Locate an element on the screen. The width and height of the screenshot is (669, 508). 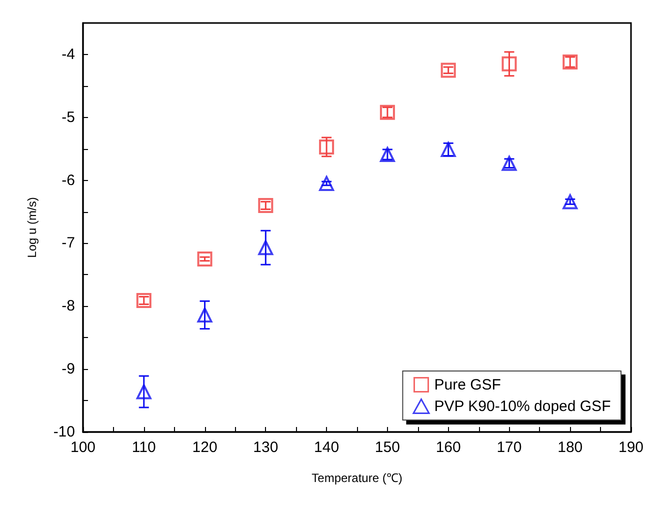
y-tick-label: -8 is located at coordinates (68, 306).